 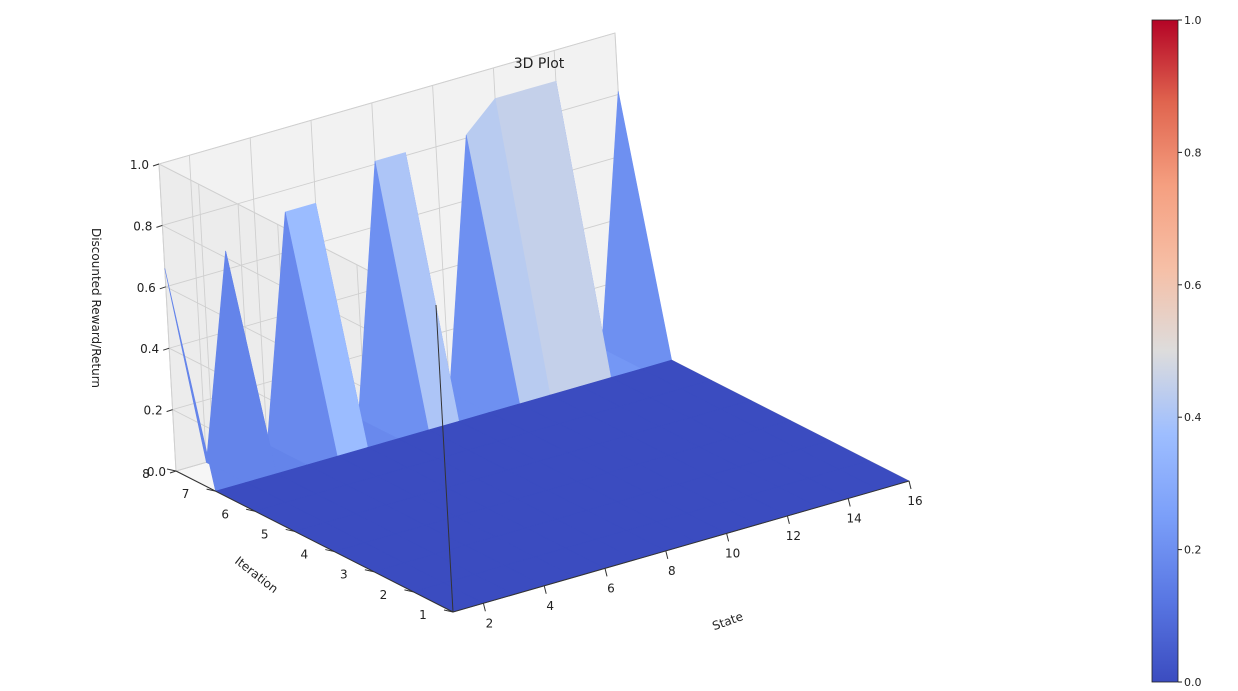 What do you see at coordinates (1165, 351) in the screenshot?
I see `colorbar-gradient` at bounding box center [1165, 351].